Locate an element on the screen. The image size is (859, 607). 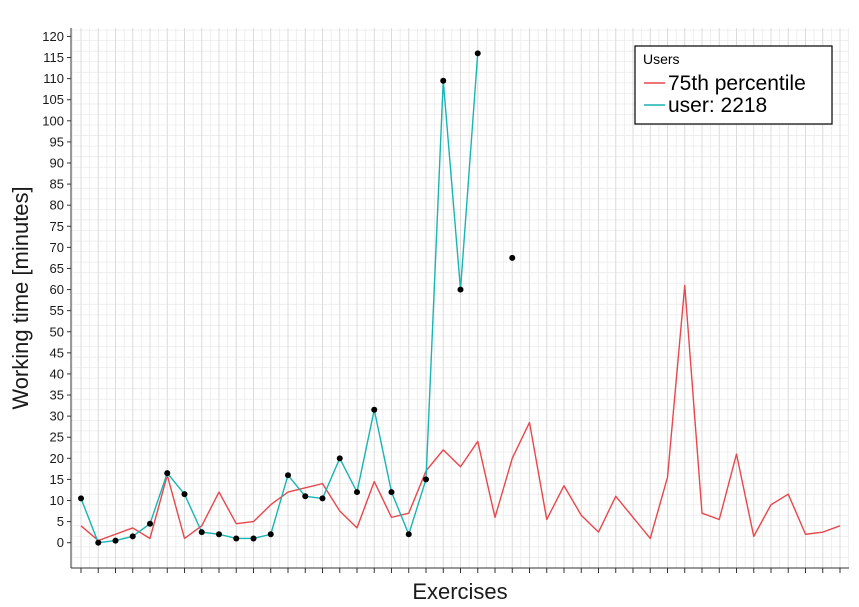
y-tick-label: 85 is located at coordinates (57, 184).